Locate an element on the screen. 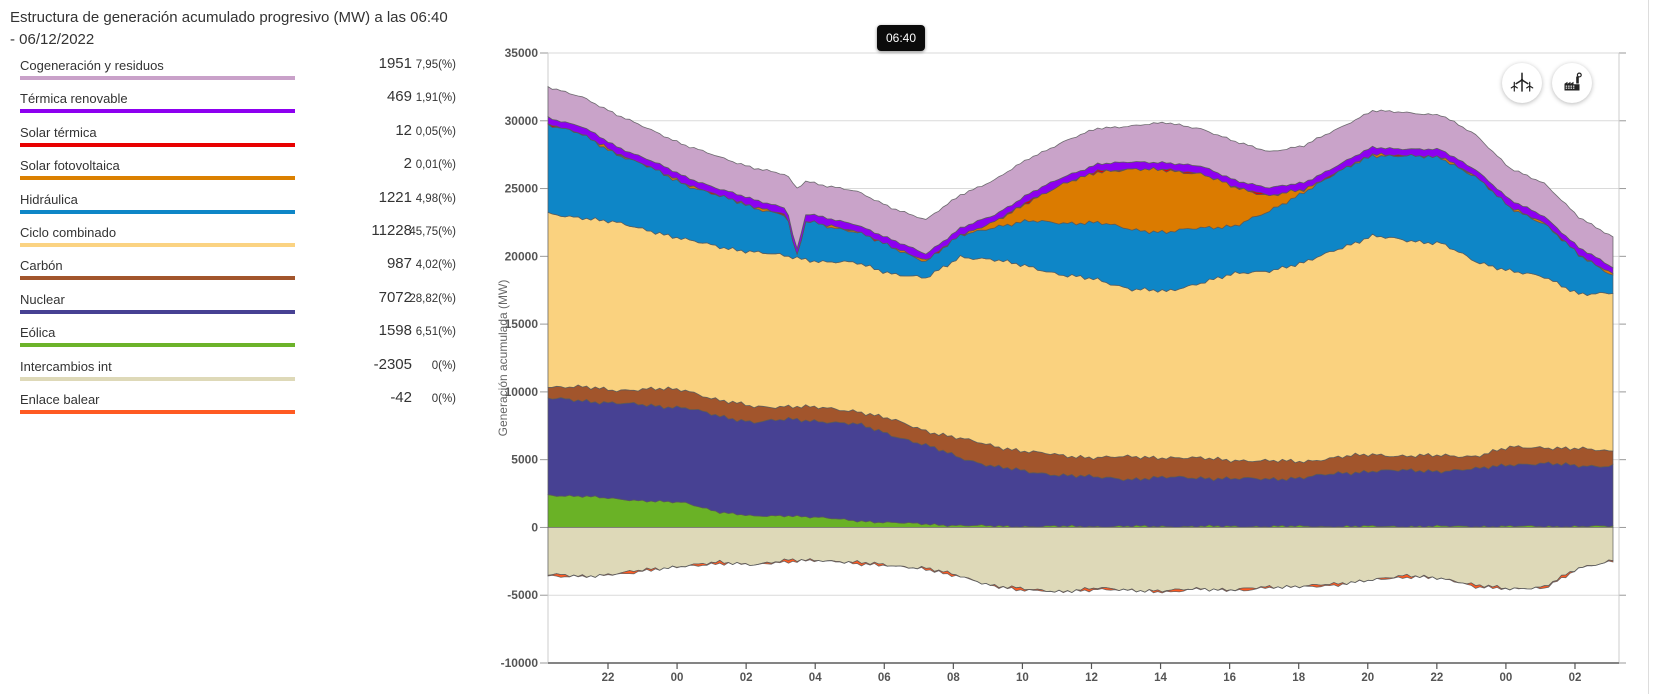 The height and width of the screenshot is (694, 1653). right-edge-divider is located at coordinates (1648, 347).